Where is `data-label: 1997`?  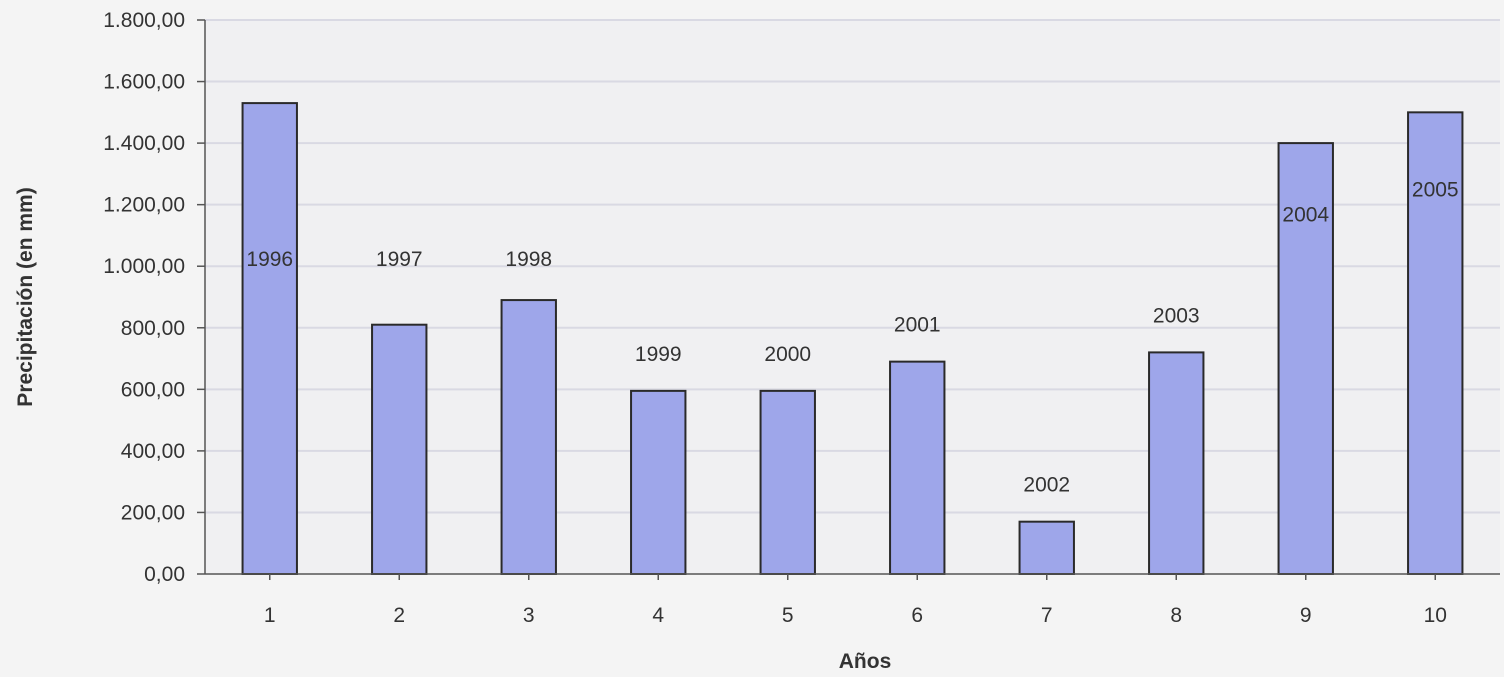
data-label: 1997 is located at coordinates (399, 259).